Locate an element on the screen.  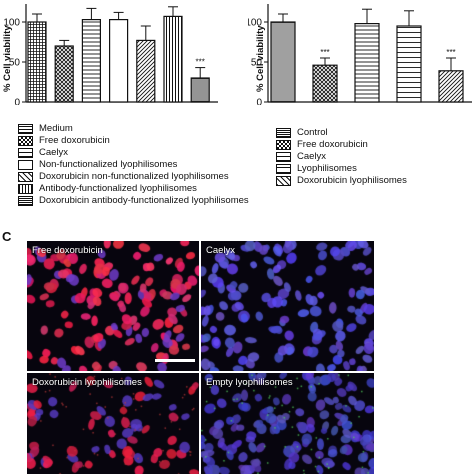
legend-label: Medium is located at coordinates (56, 128).